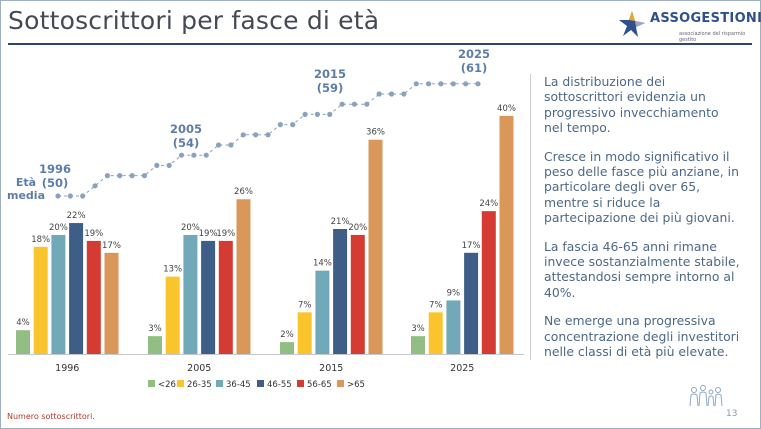 The height and width of the screenshot is (429, 761). Describe the element at coordinates (268, 140) in the screenshot. I see `age-line` at that location.